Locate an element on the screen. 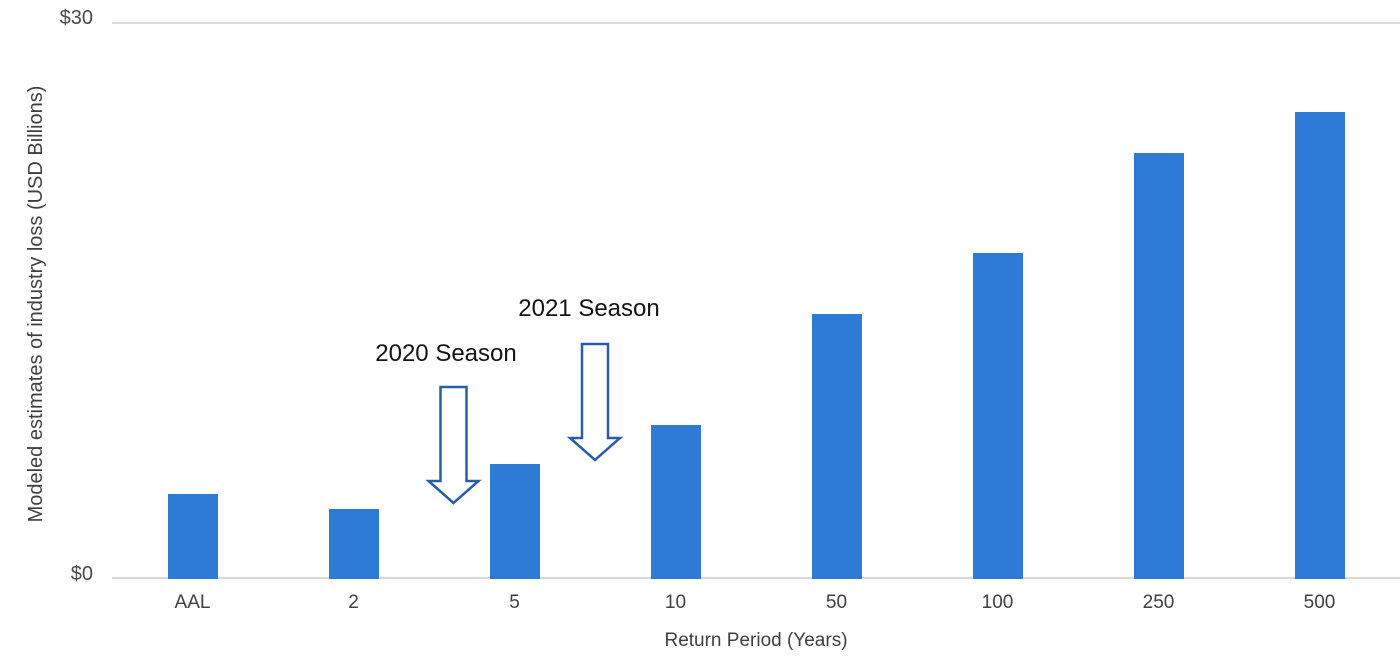 The image size is (1400, 671). top-gridline is located at coordinates (756, 23).